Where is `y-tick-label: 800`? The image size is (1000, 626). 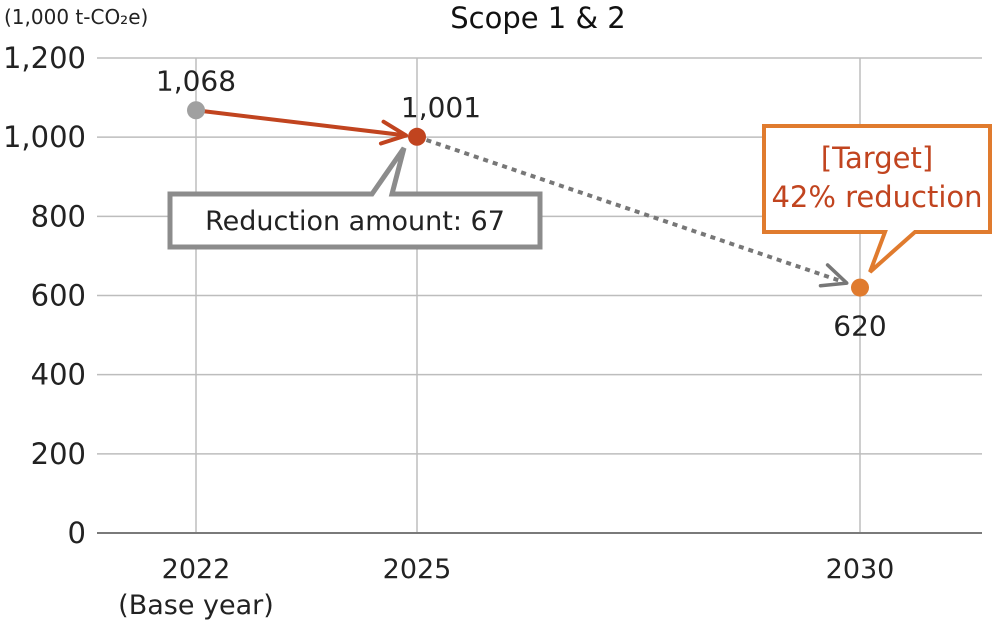 y-tick-label: 800 is located at coordinates (58, 216).